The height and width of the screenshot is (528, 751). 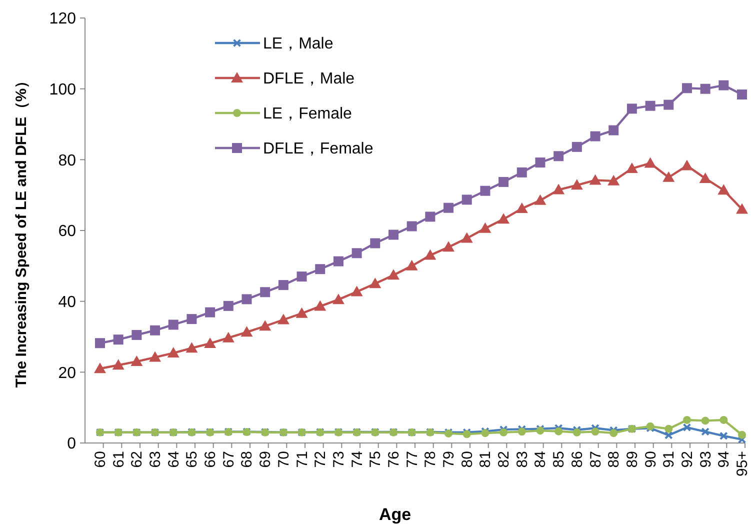 I want to click on x-tick-label: 61, so click(x=119, y=459).